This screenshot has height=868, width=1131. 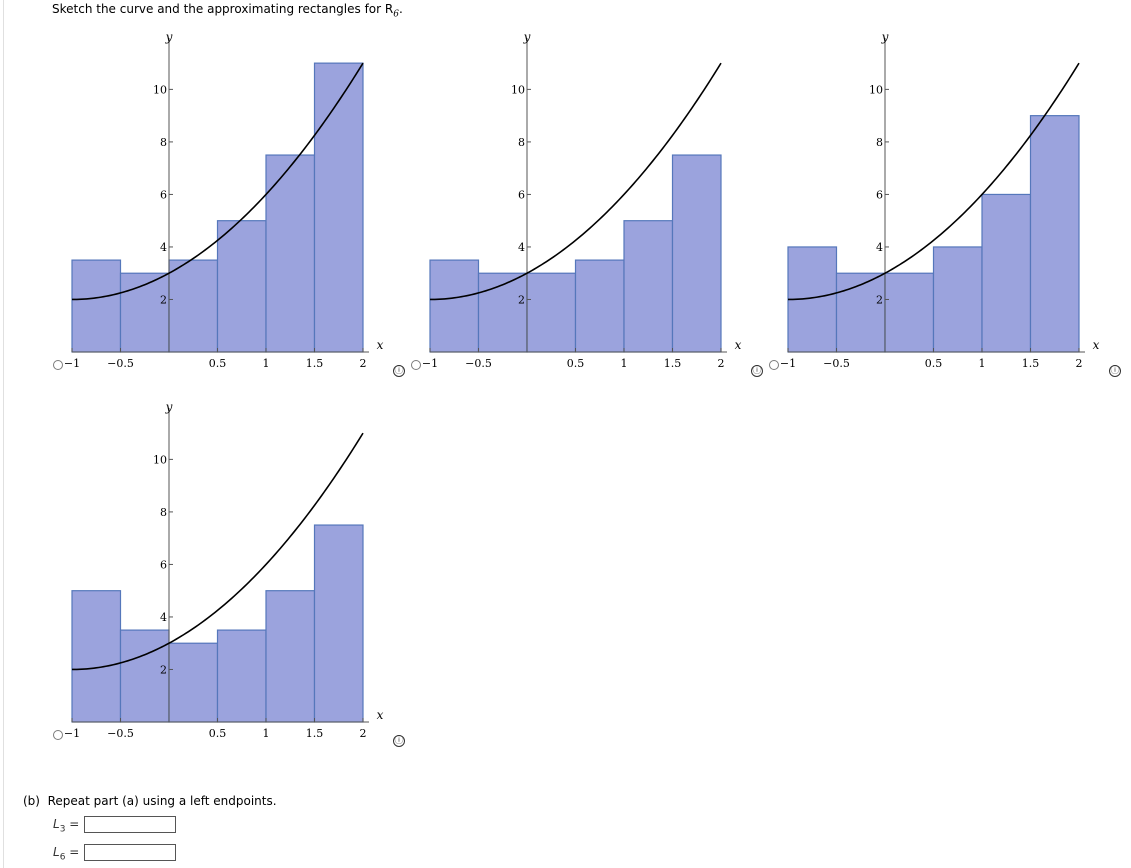 I want to click on option-2-radio, so click(x=416, y=365).